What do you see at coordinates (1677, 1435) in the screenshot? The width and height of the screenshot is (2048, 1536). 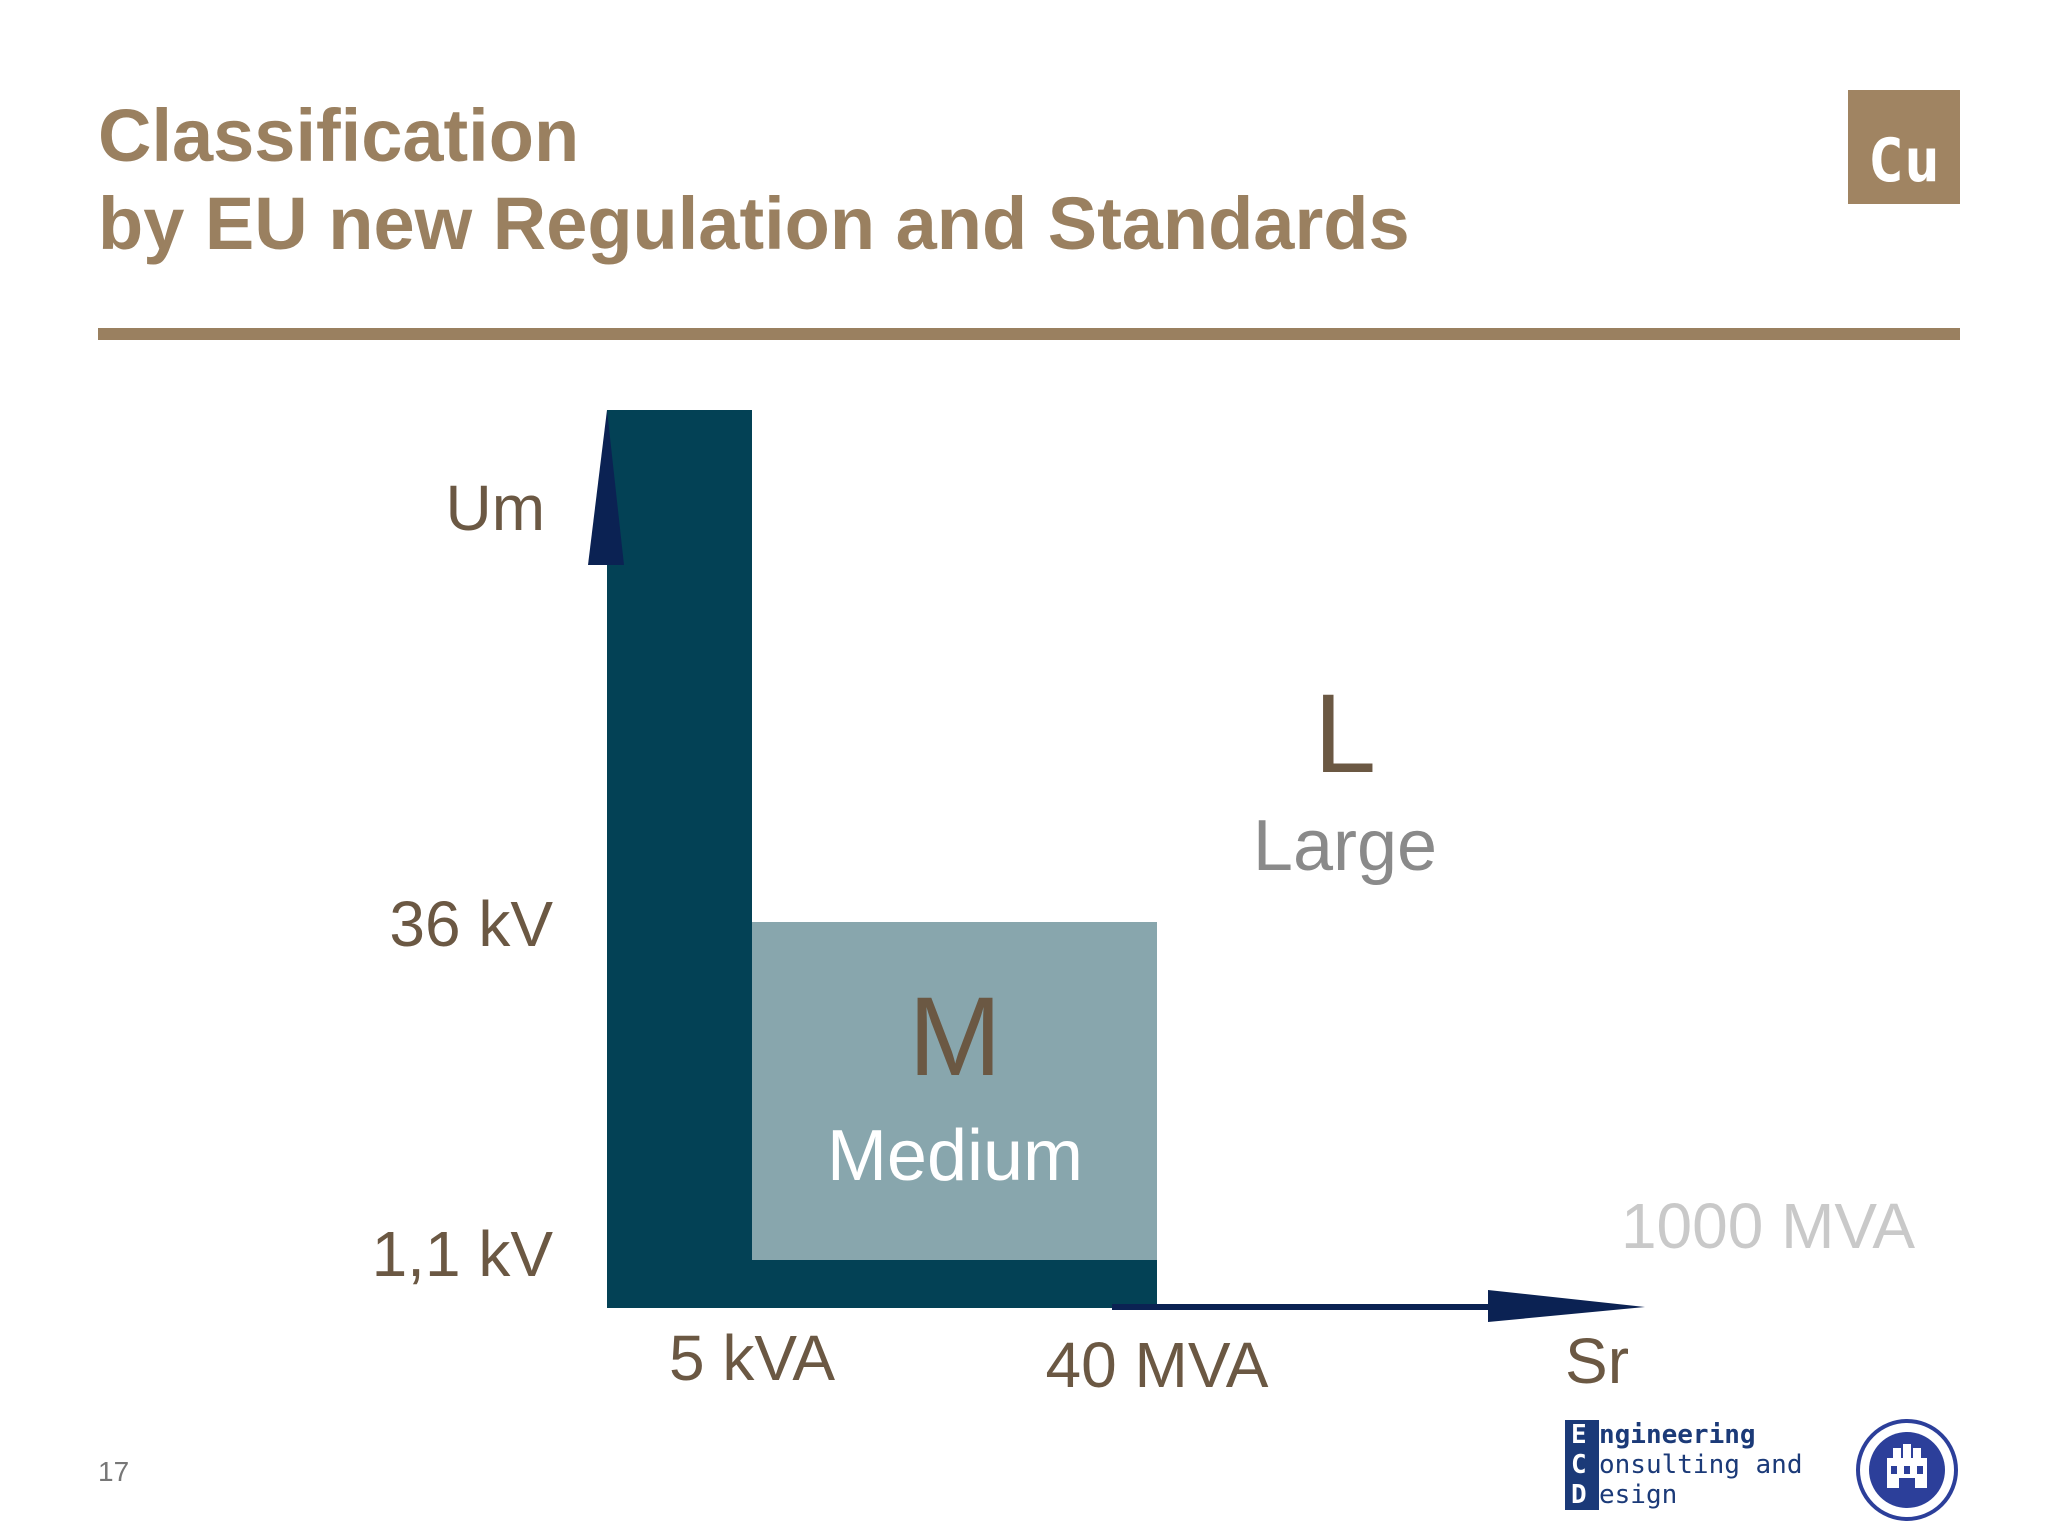 I see `ecd-line-1: ngineering` at bounding box center [1677, 1435].